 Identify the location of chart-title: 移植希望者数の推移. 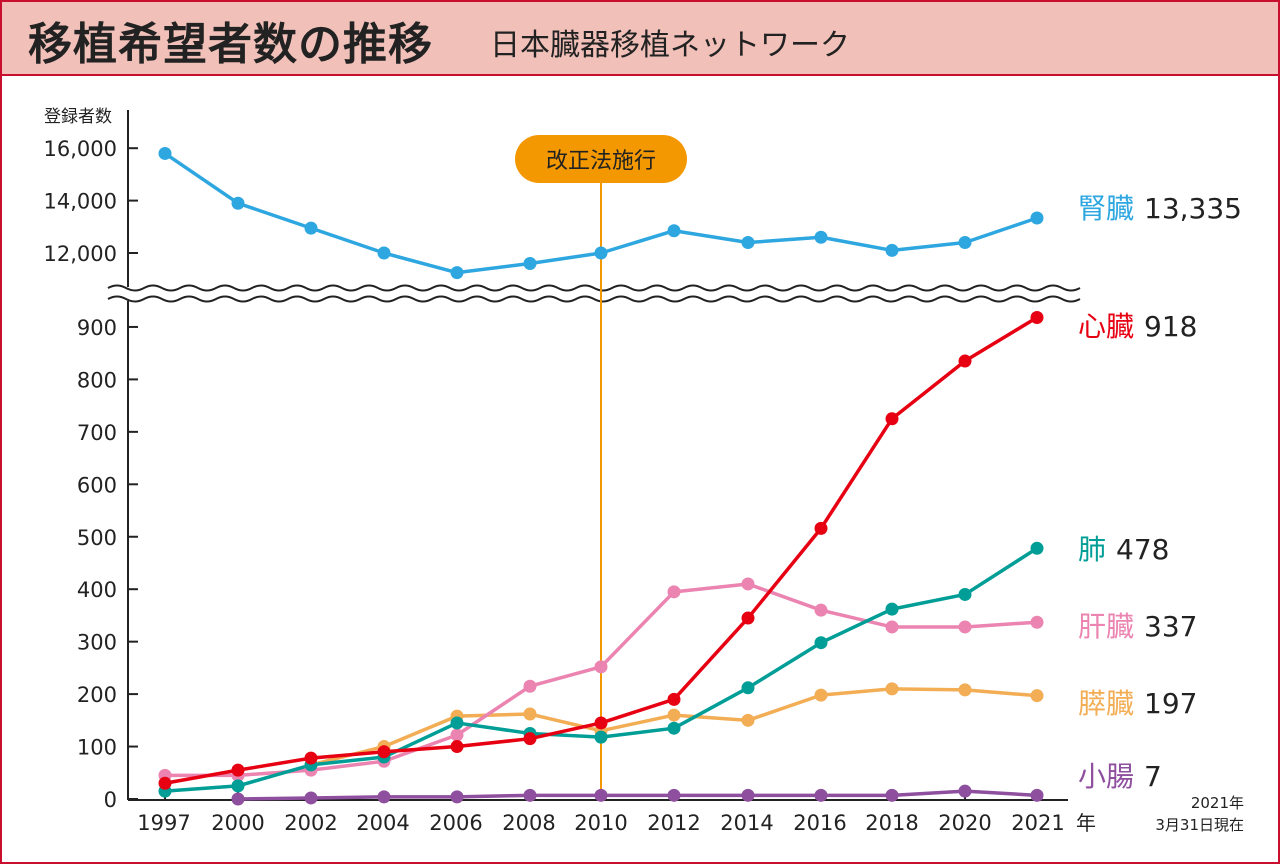
(230, 44).